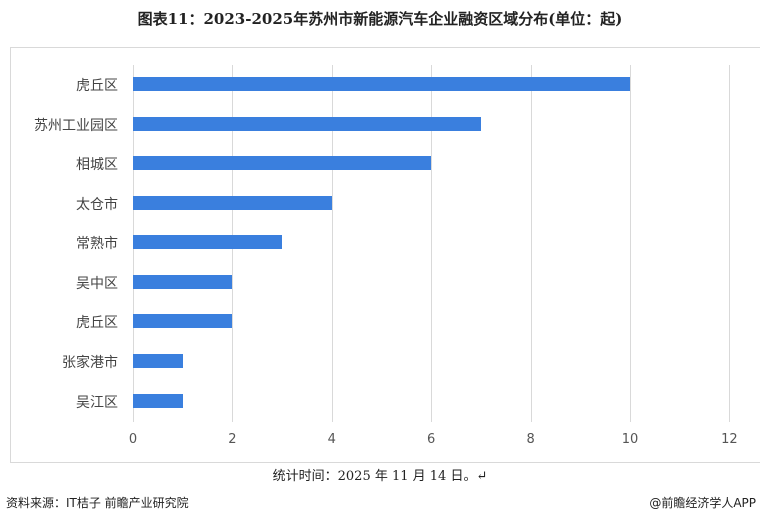 The height and width of the screenshot is (523, 760). What do you see at coordinates (97, 503) in the screenshot?
I see `source-text: 资料来源：IT桔子 前瞻产业研究院` at bounding box center [97, 503].